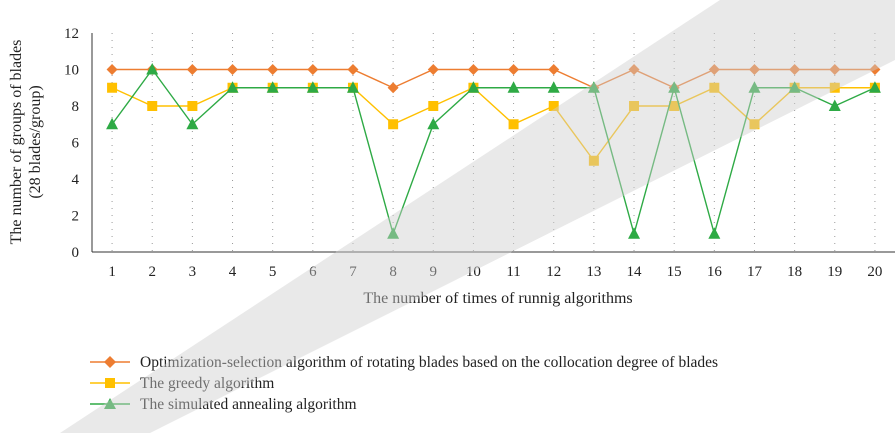 The width and height of the screenshot is (895, 433). Describe the element at coordinates (874, 272) in the screenshot. I see `x-tick-label: 20` at that location.